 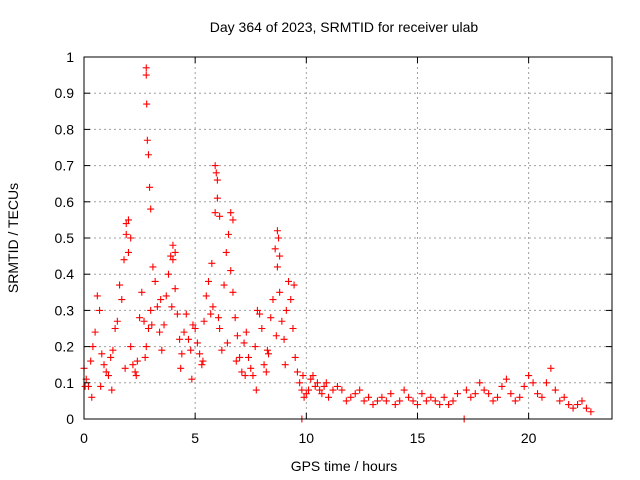 I want to click on y-tick-label: 0.1, so click(x=65, y=383).